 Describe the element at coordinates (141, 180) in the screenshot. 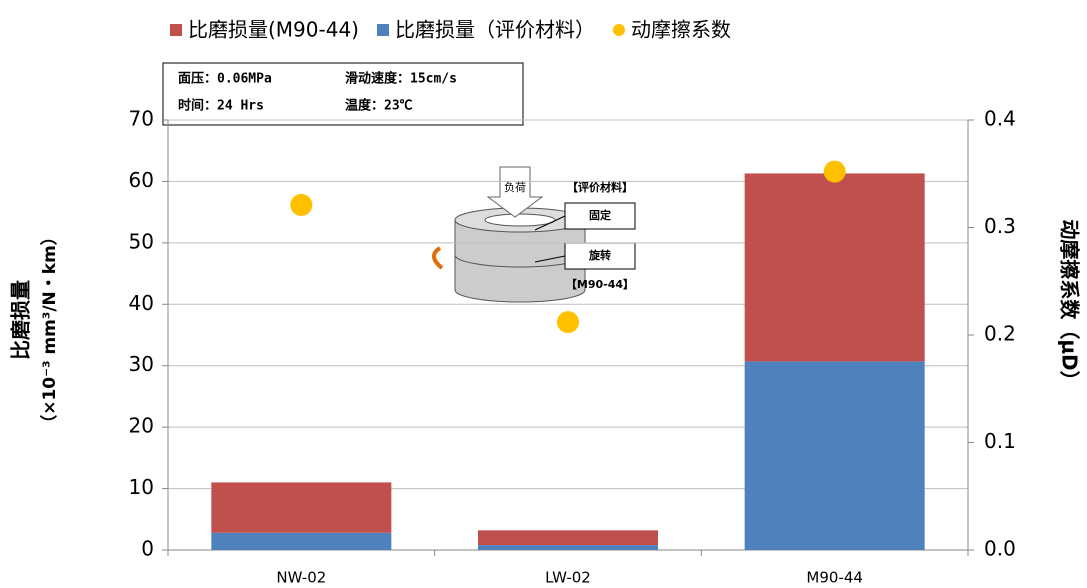

I see `y-tick-label: 60` at that location.